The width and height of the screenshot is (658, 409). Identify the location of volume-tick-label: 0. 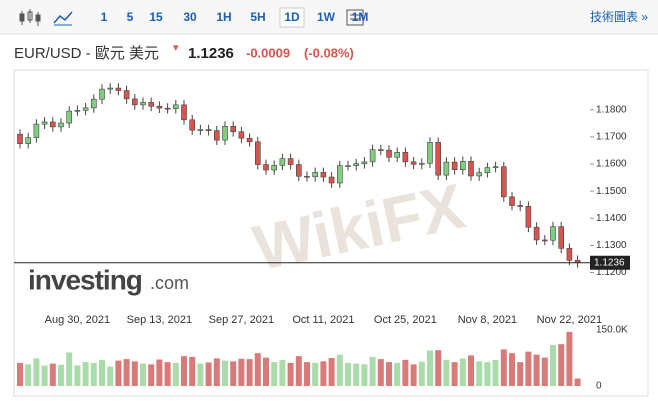
(599, 386).